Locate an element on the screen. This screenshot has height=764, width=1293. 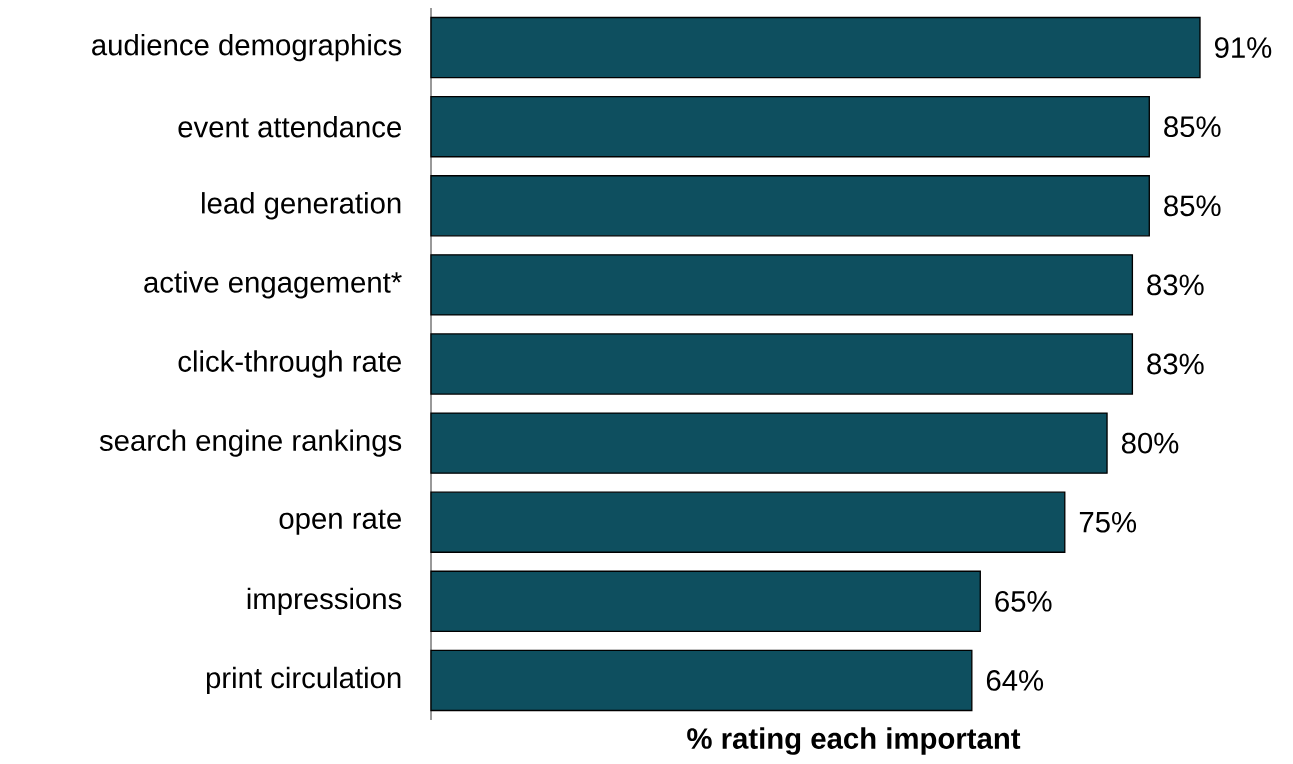
data-label: 64% is located at coordinates (1015, 680).